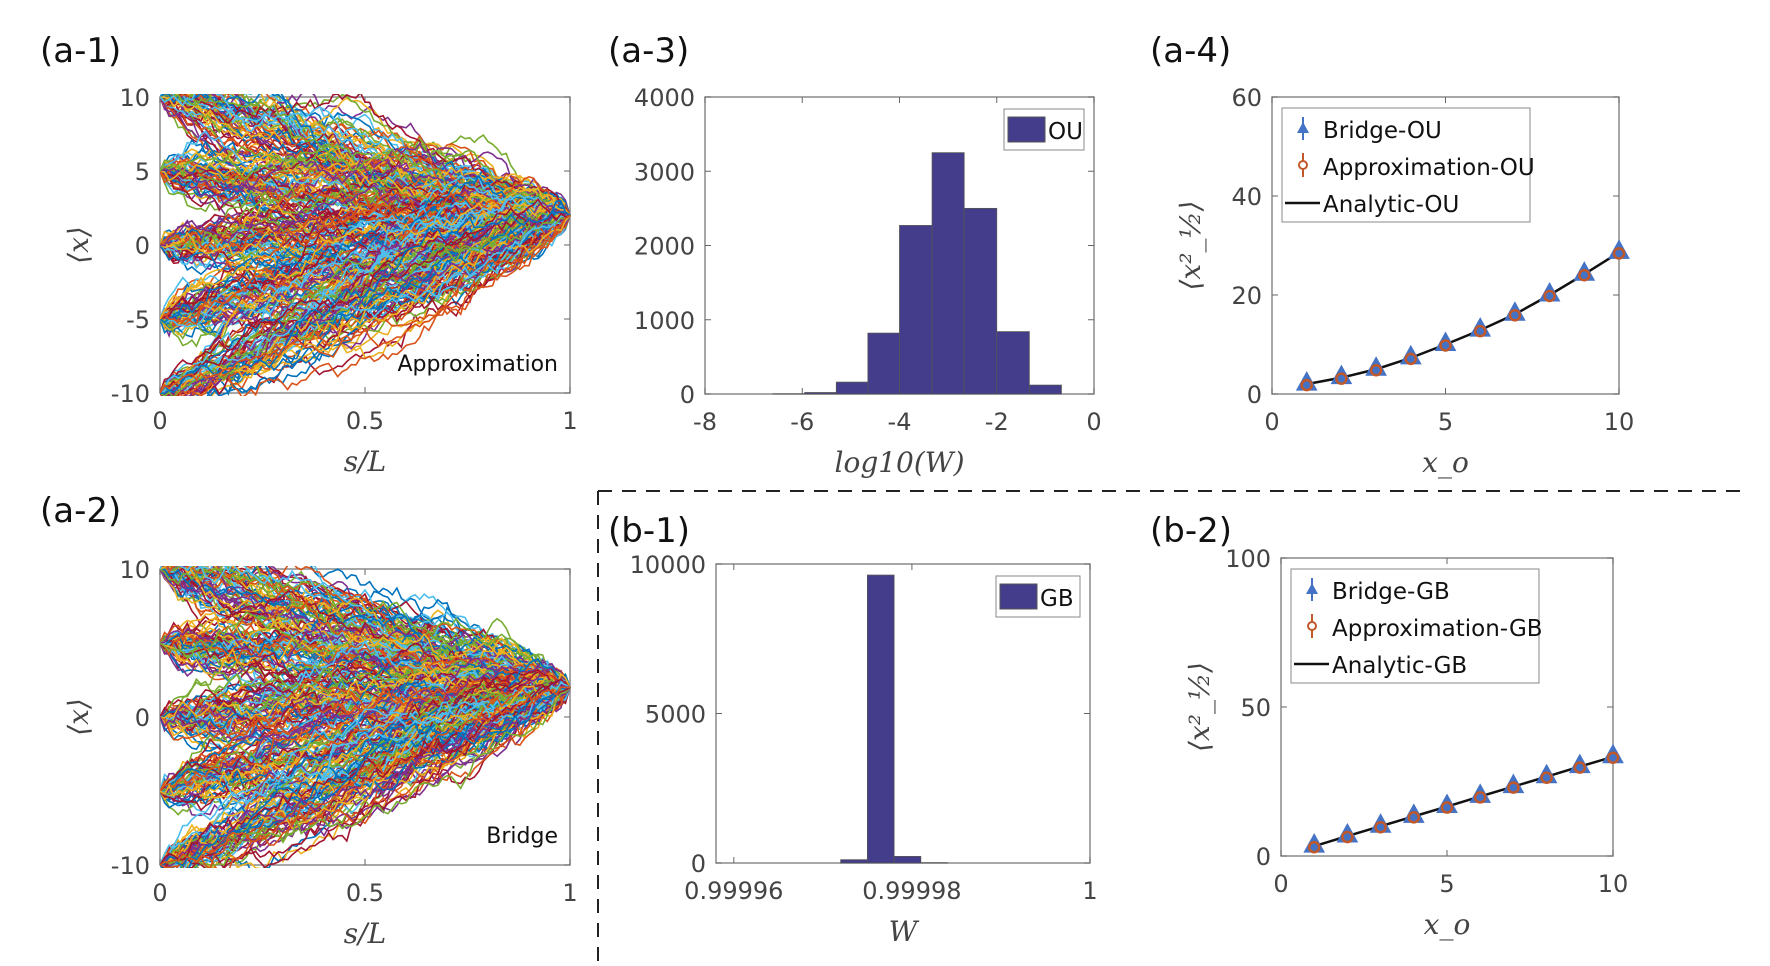 This screenshot has width=1770, height=966. I want to click on legend-swatch, so click(1018, 596).